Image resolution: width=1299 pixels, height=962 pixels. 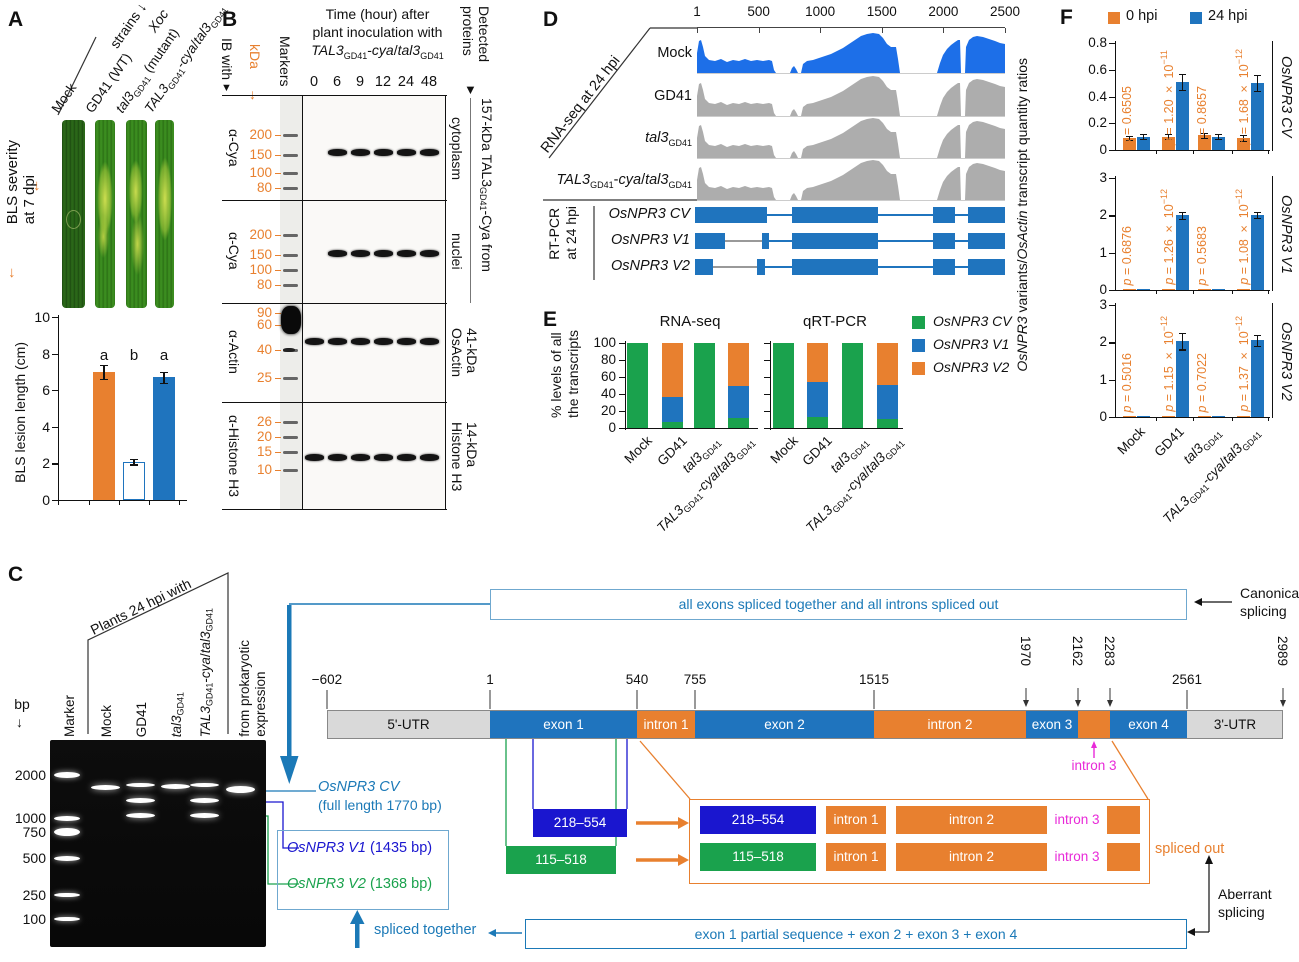 What do you see at coordinates (1243, 364) in the screenshot?
I see `f-pvalue-label: p = 1.37 × 10−12` at bounding box center [1243, 364].